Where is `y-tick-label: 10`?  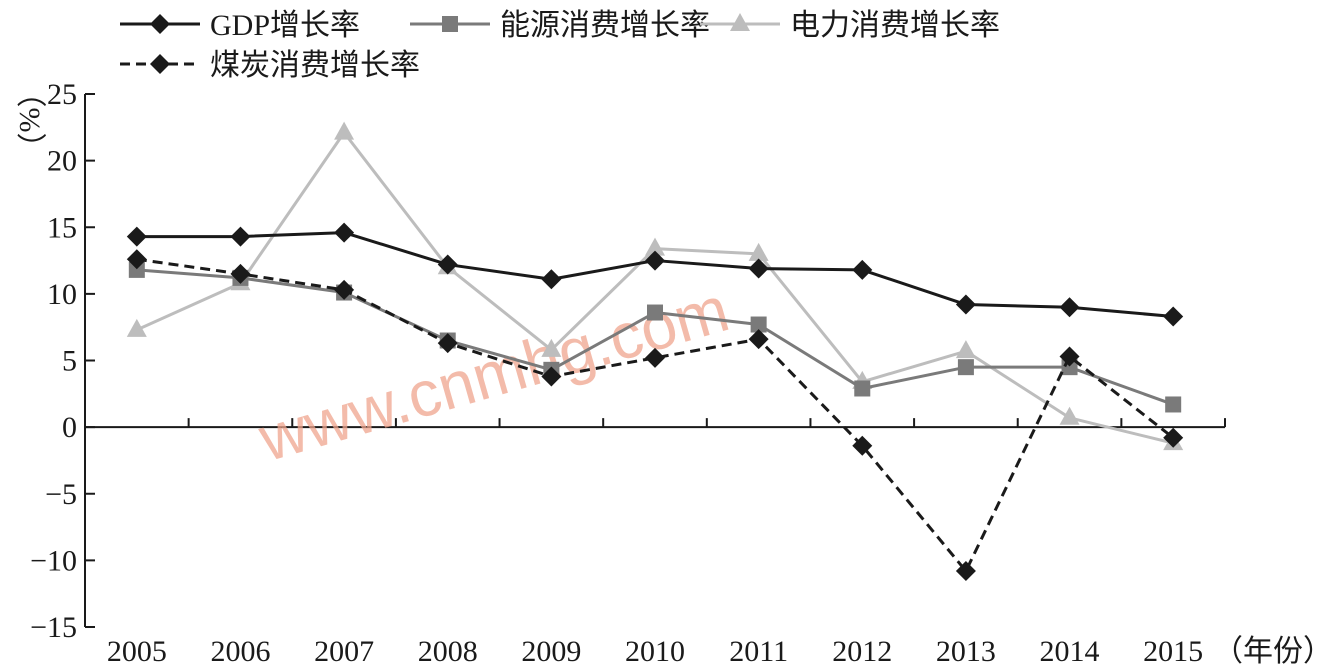
y-tick-label: 10 is located at coordinates (62, 294).